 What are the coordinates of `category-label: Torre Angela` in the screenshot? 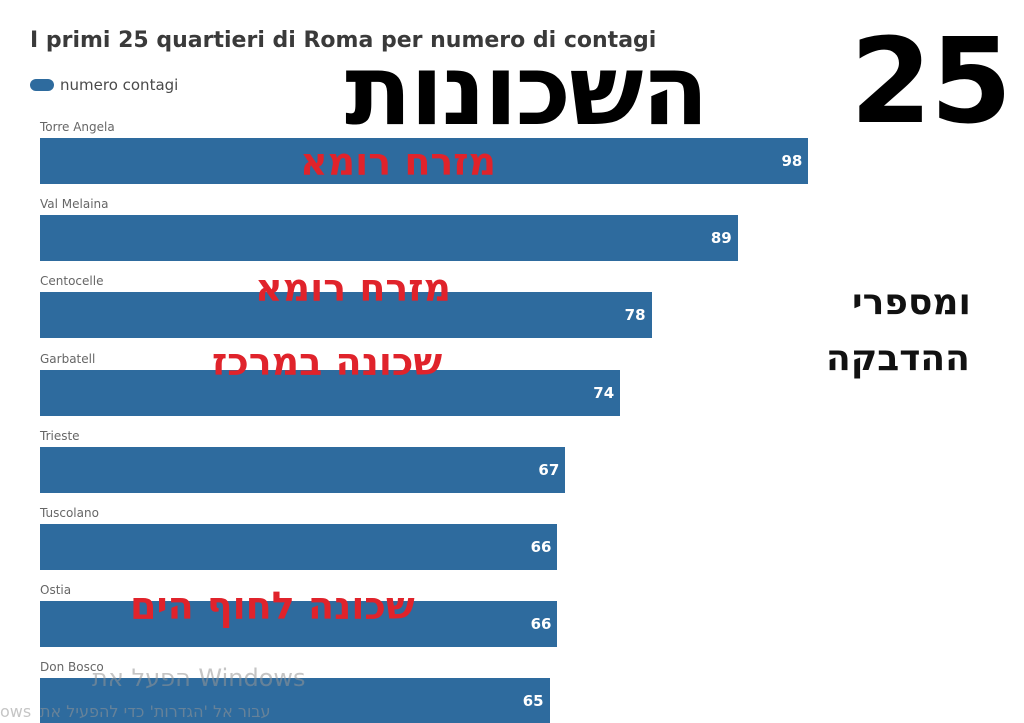 It's located at (77, 127).